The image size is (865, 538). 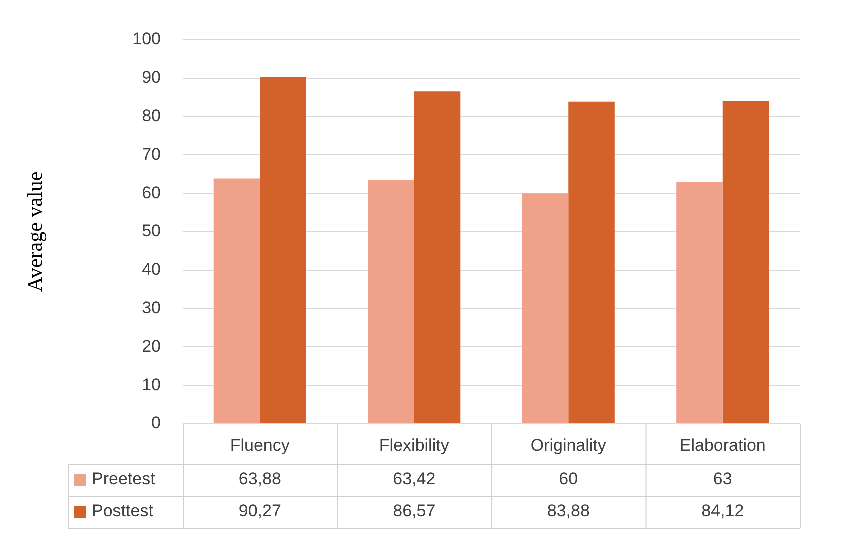 I want to click on y-tick-label: 10, so click(x=151, y=384).